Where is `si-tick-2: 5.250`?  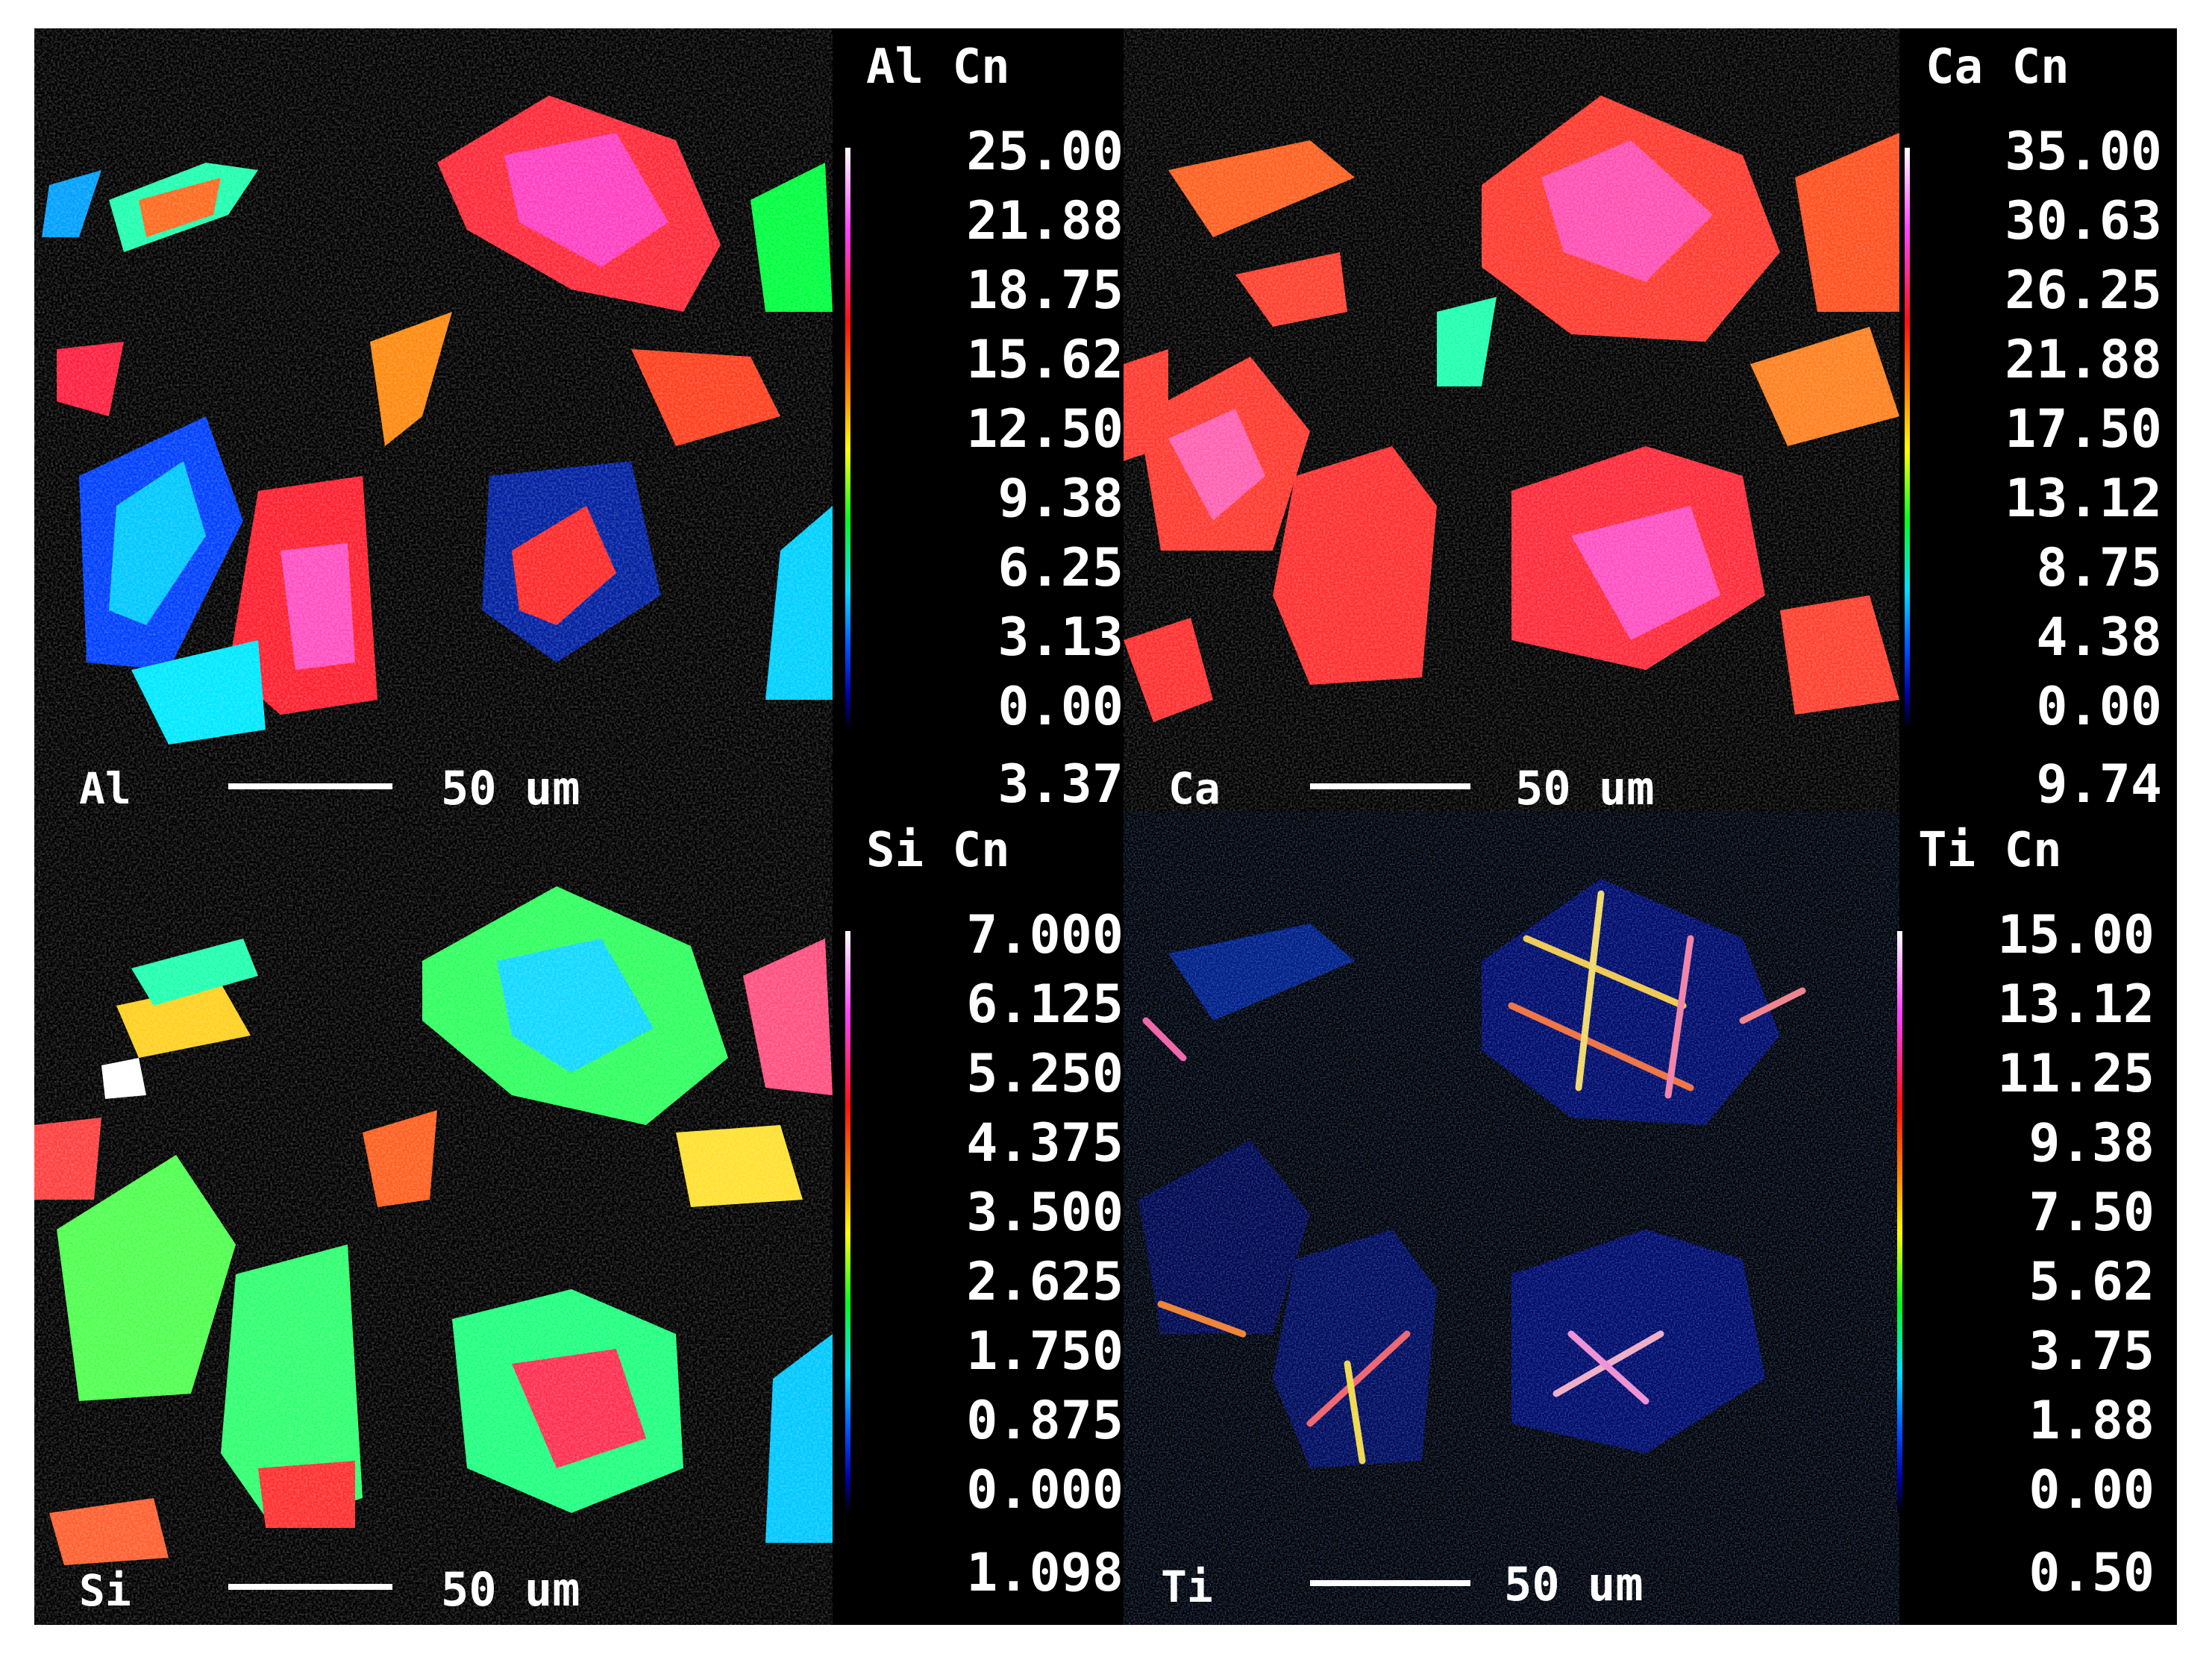
si-tick-2: 5.250 is located at coordinates (1045, 1073).